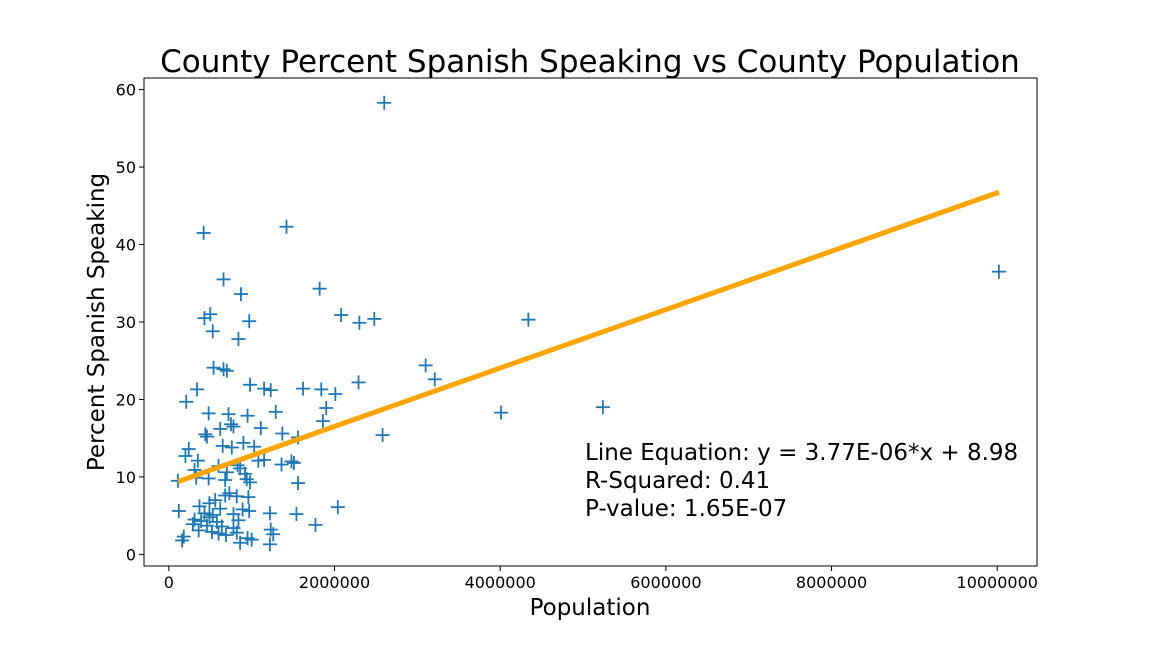 The width and height of the screenshot is (1152, 648). Describe the element at coordinates (590, 608) in the screenshot. I see `x-axis-label: Population` at that location.